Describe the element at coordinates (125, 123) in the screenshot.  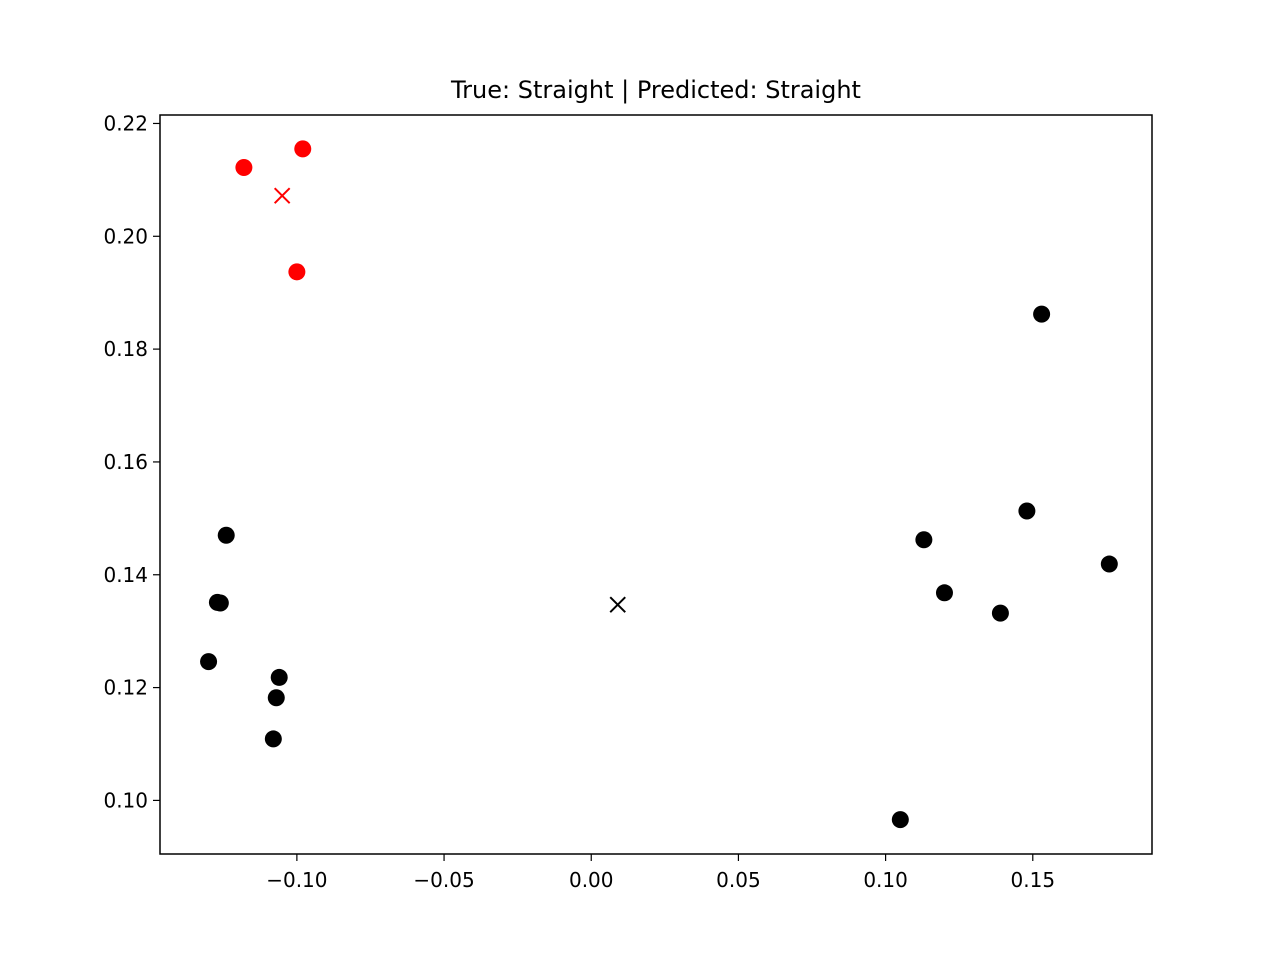
I see `y-tick-label: 0.22` at that location.